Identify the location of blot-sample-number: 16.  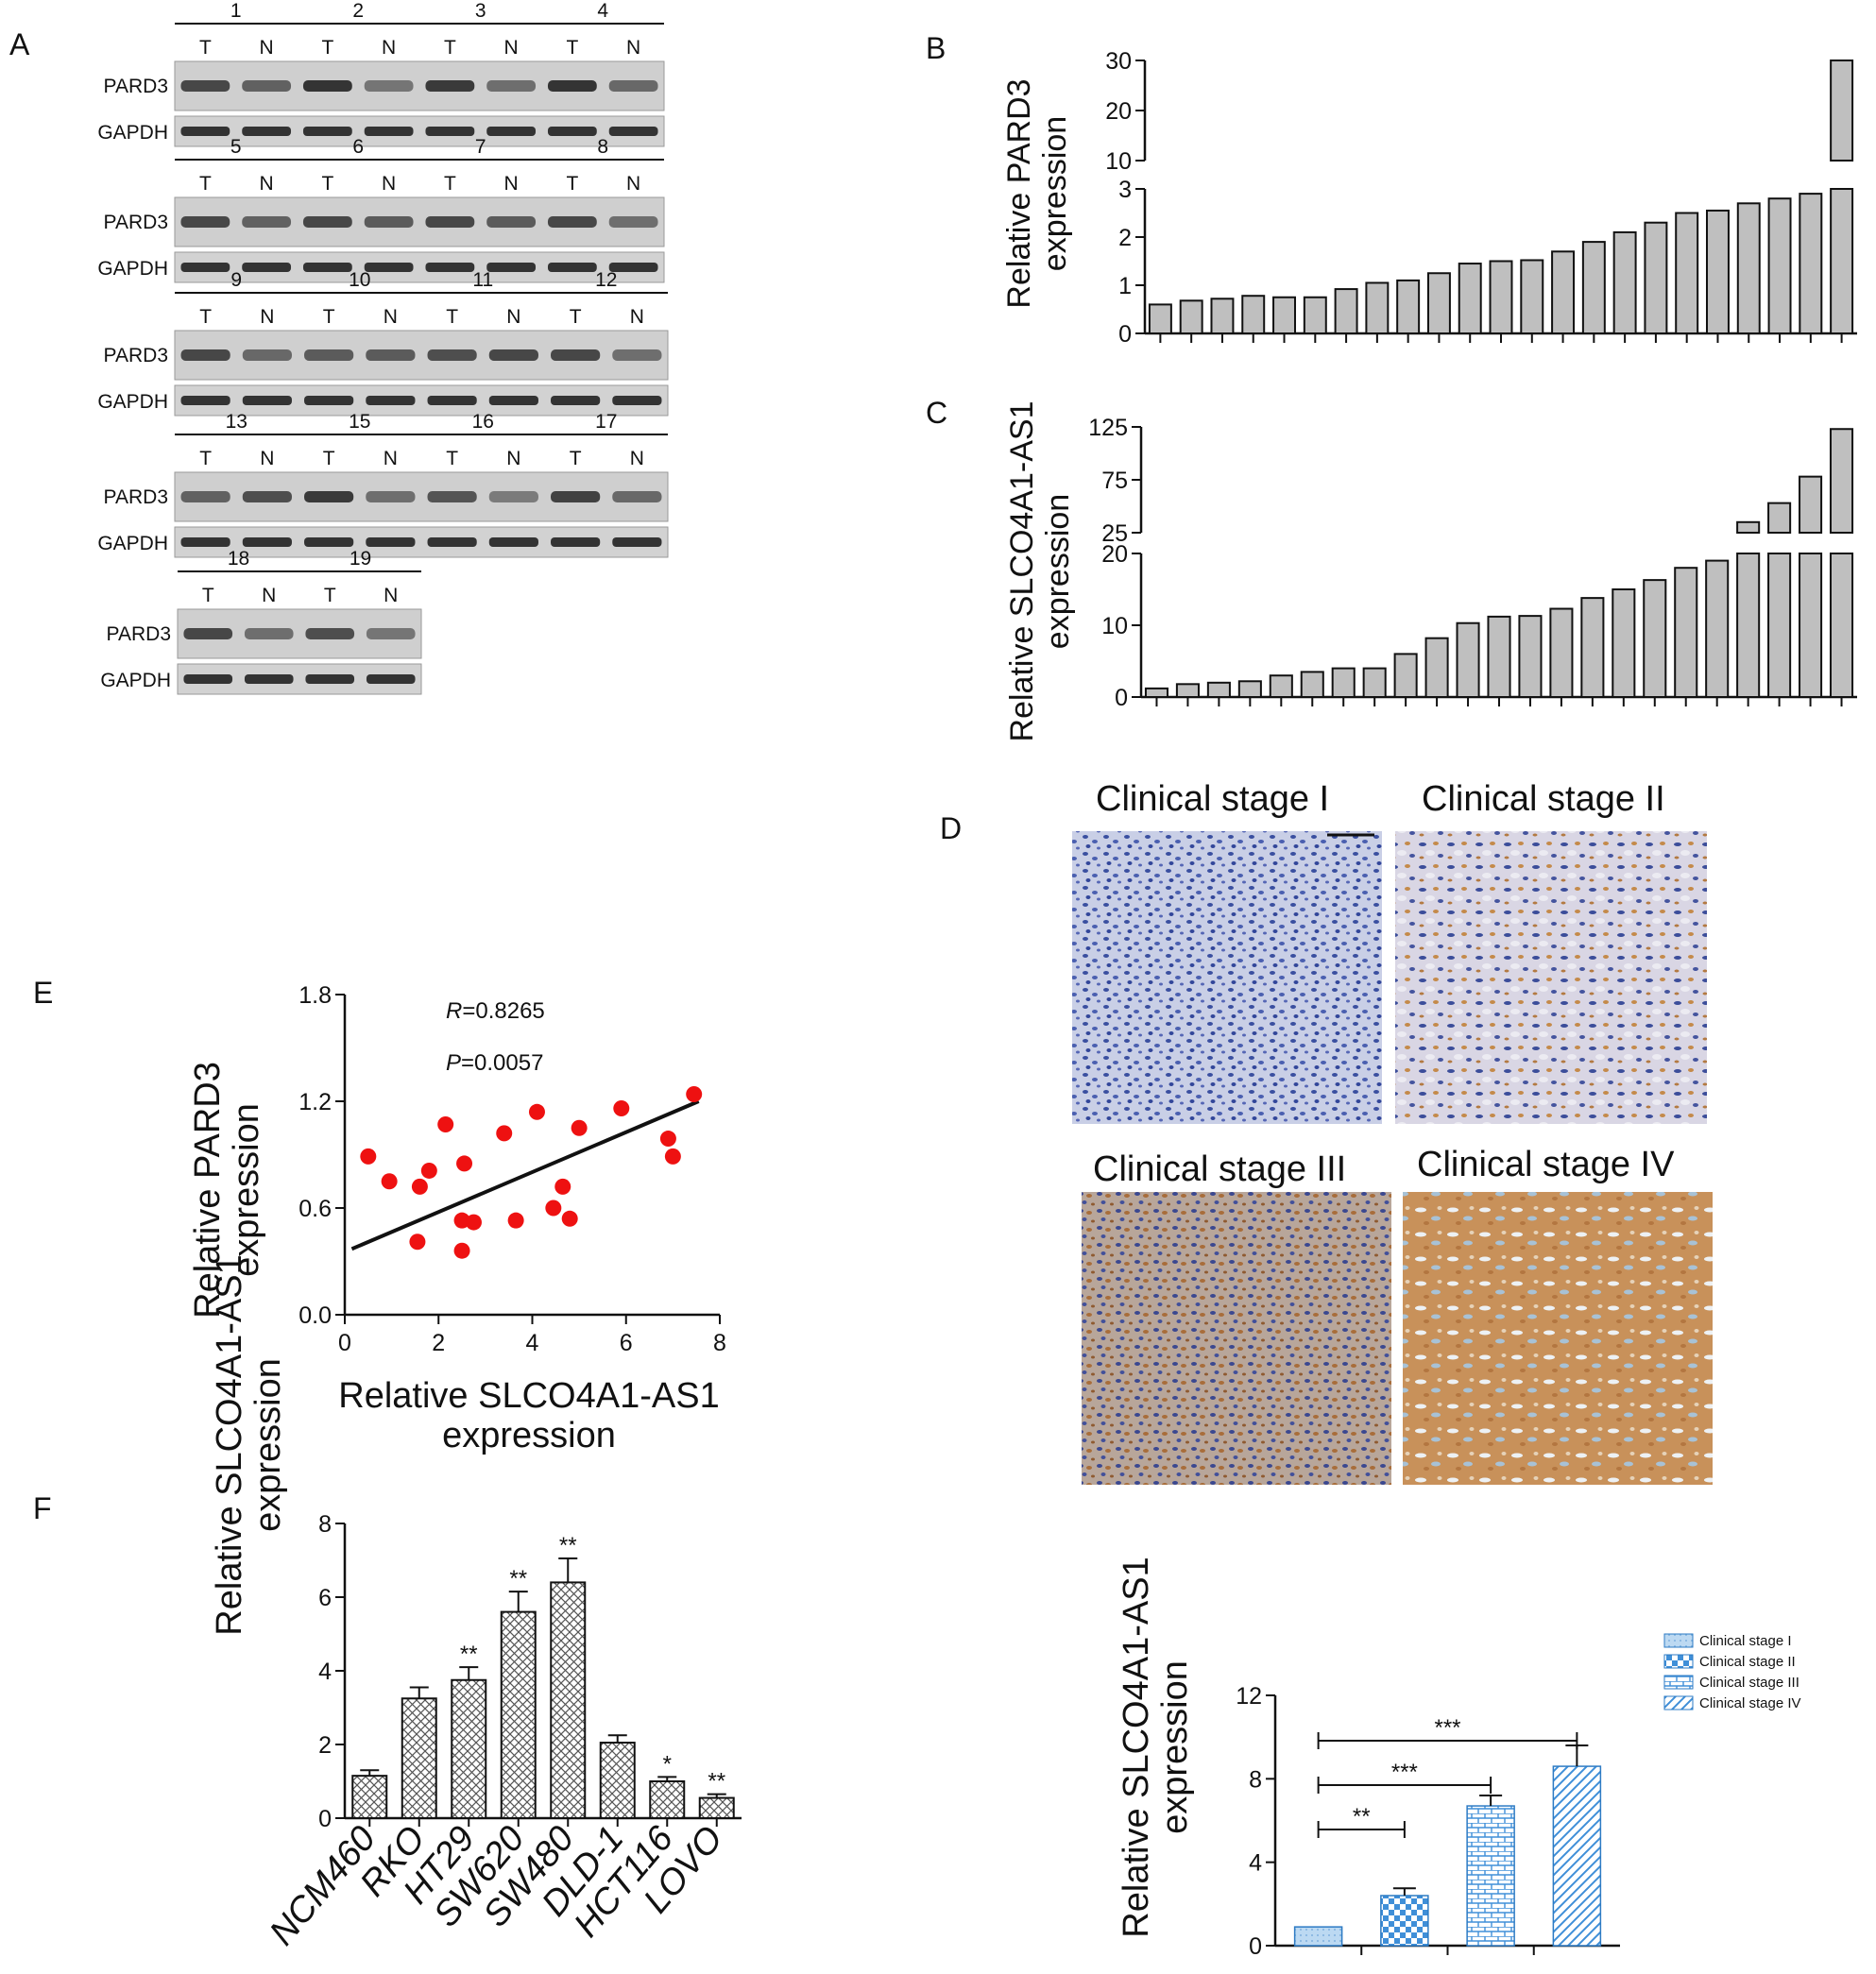
(483, 422).